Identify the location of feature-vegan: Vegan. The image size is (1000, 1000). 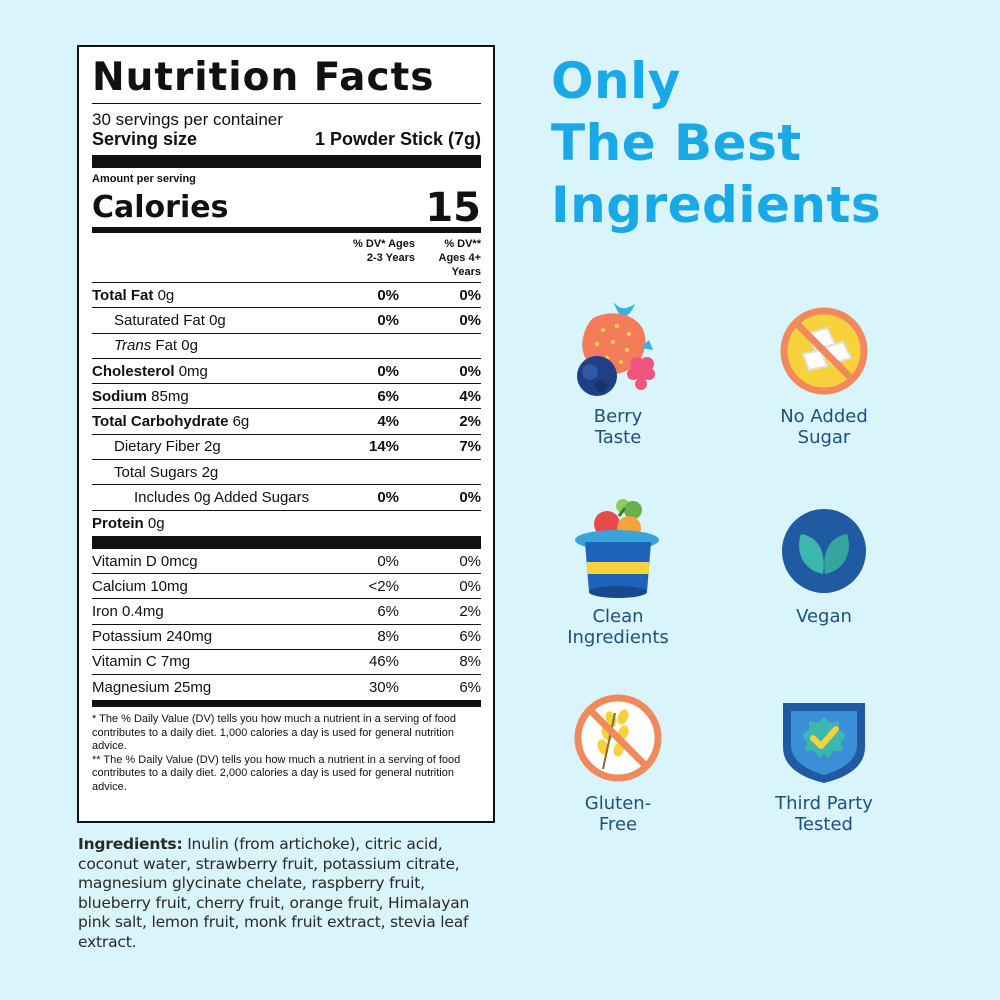
(824, 561).